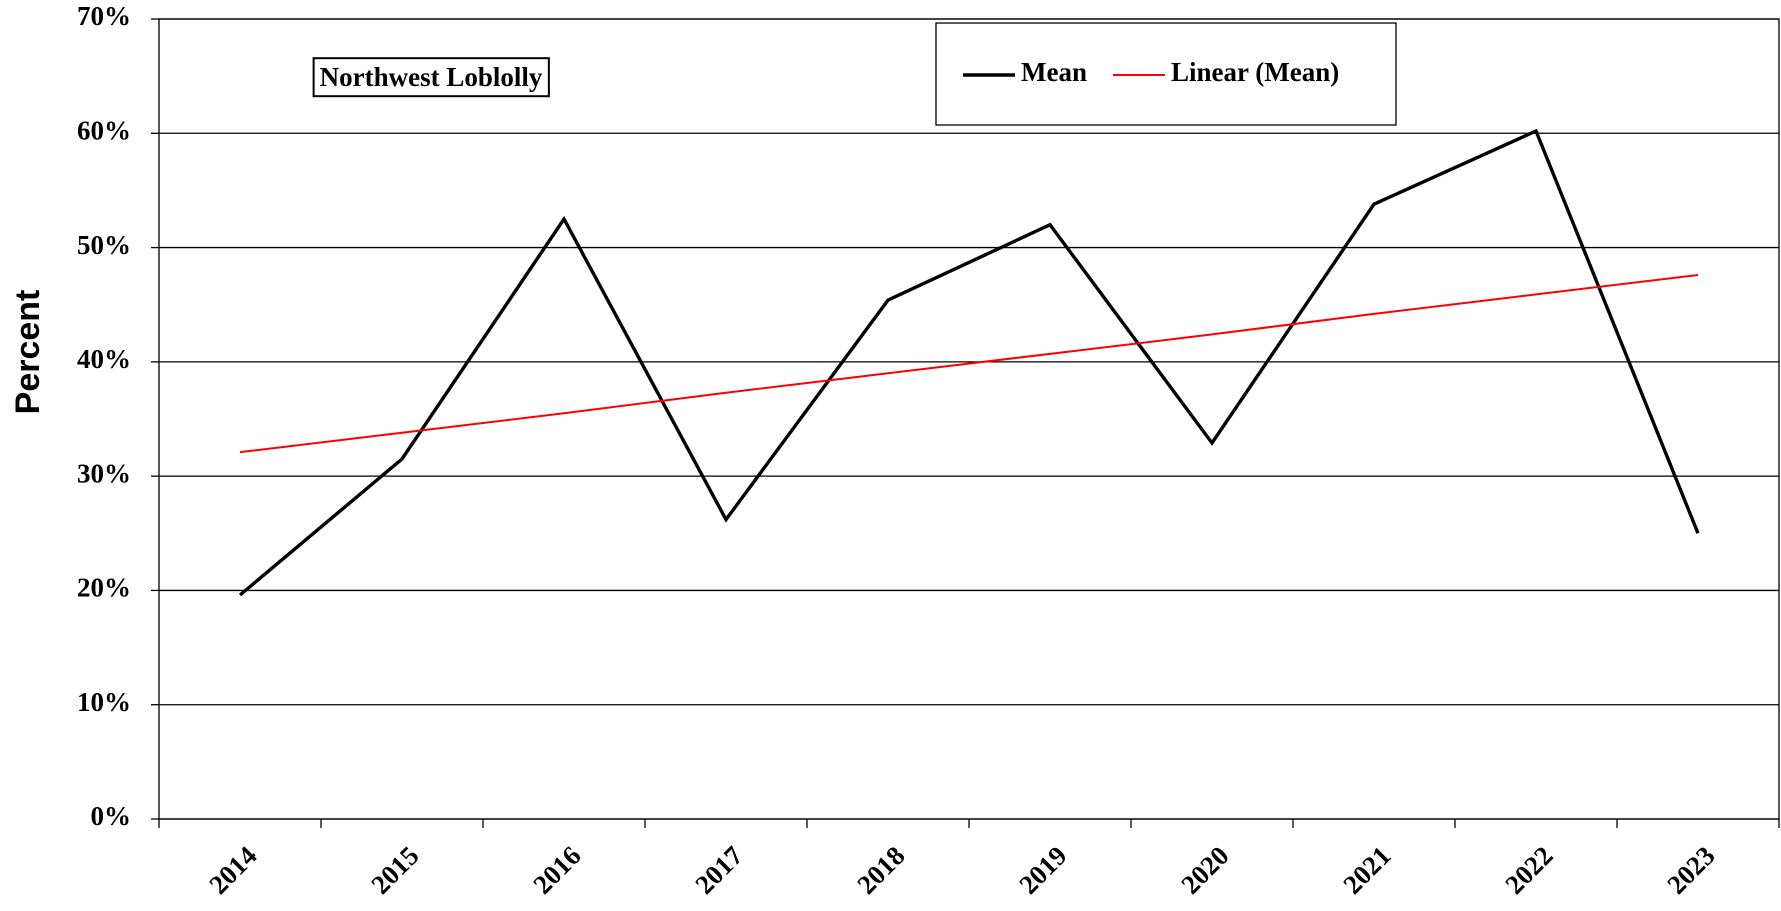 This screenshot has height=911, width=1781. I want to click on x-tick-label: 2022, so click(1528, 869).